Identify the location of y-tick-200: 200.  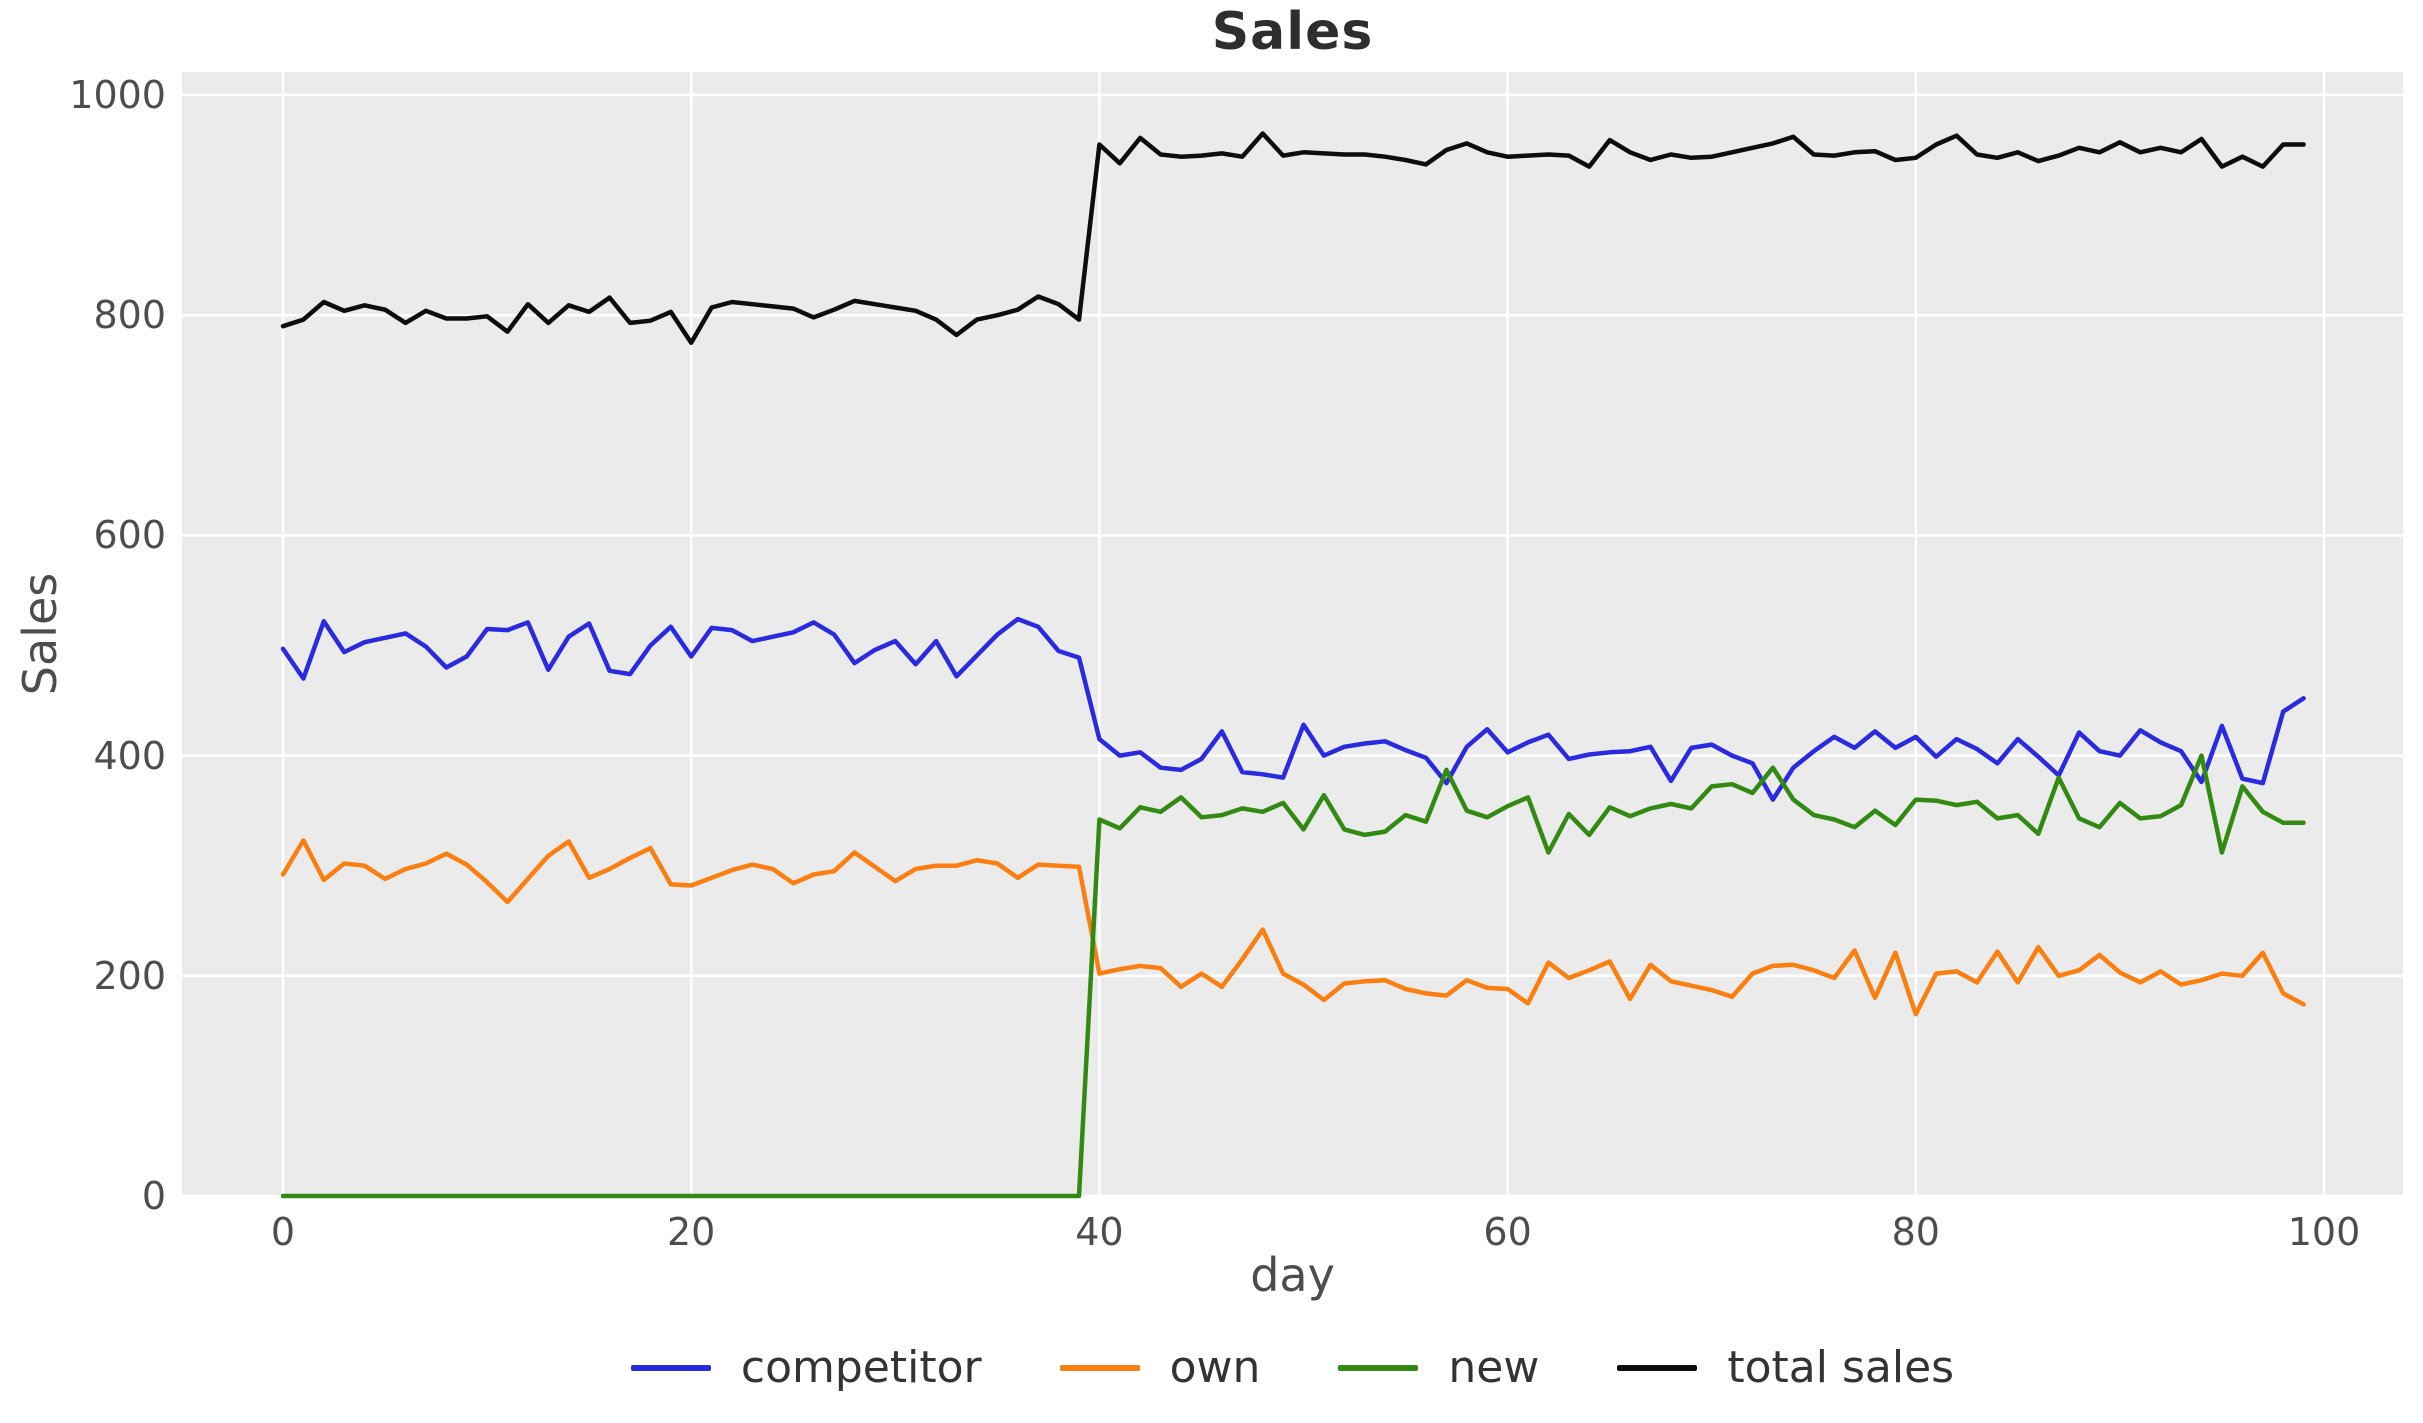
(129, 975).